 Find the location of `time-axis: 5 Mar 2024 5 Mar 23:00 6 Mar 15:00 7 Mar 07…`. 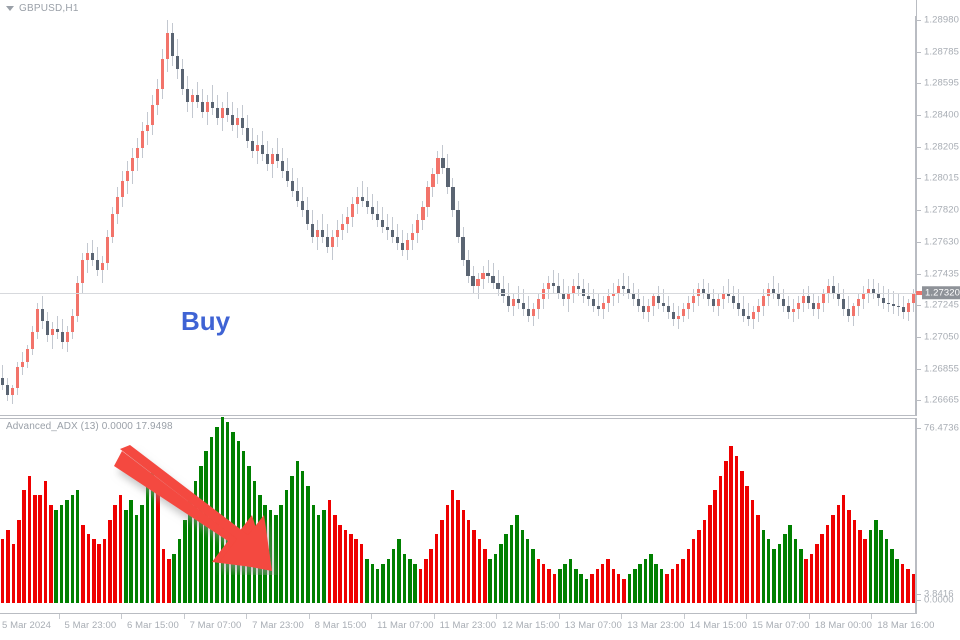

time-axis: 5 Mar 2024 5 Mar 23:00 6 Mar 15:00 7 Mar 07… is located at coordinates (467, 627).